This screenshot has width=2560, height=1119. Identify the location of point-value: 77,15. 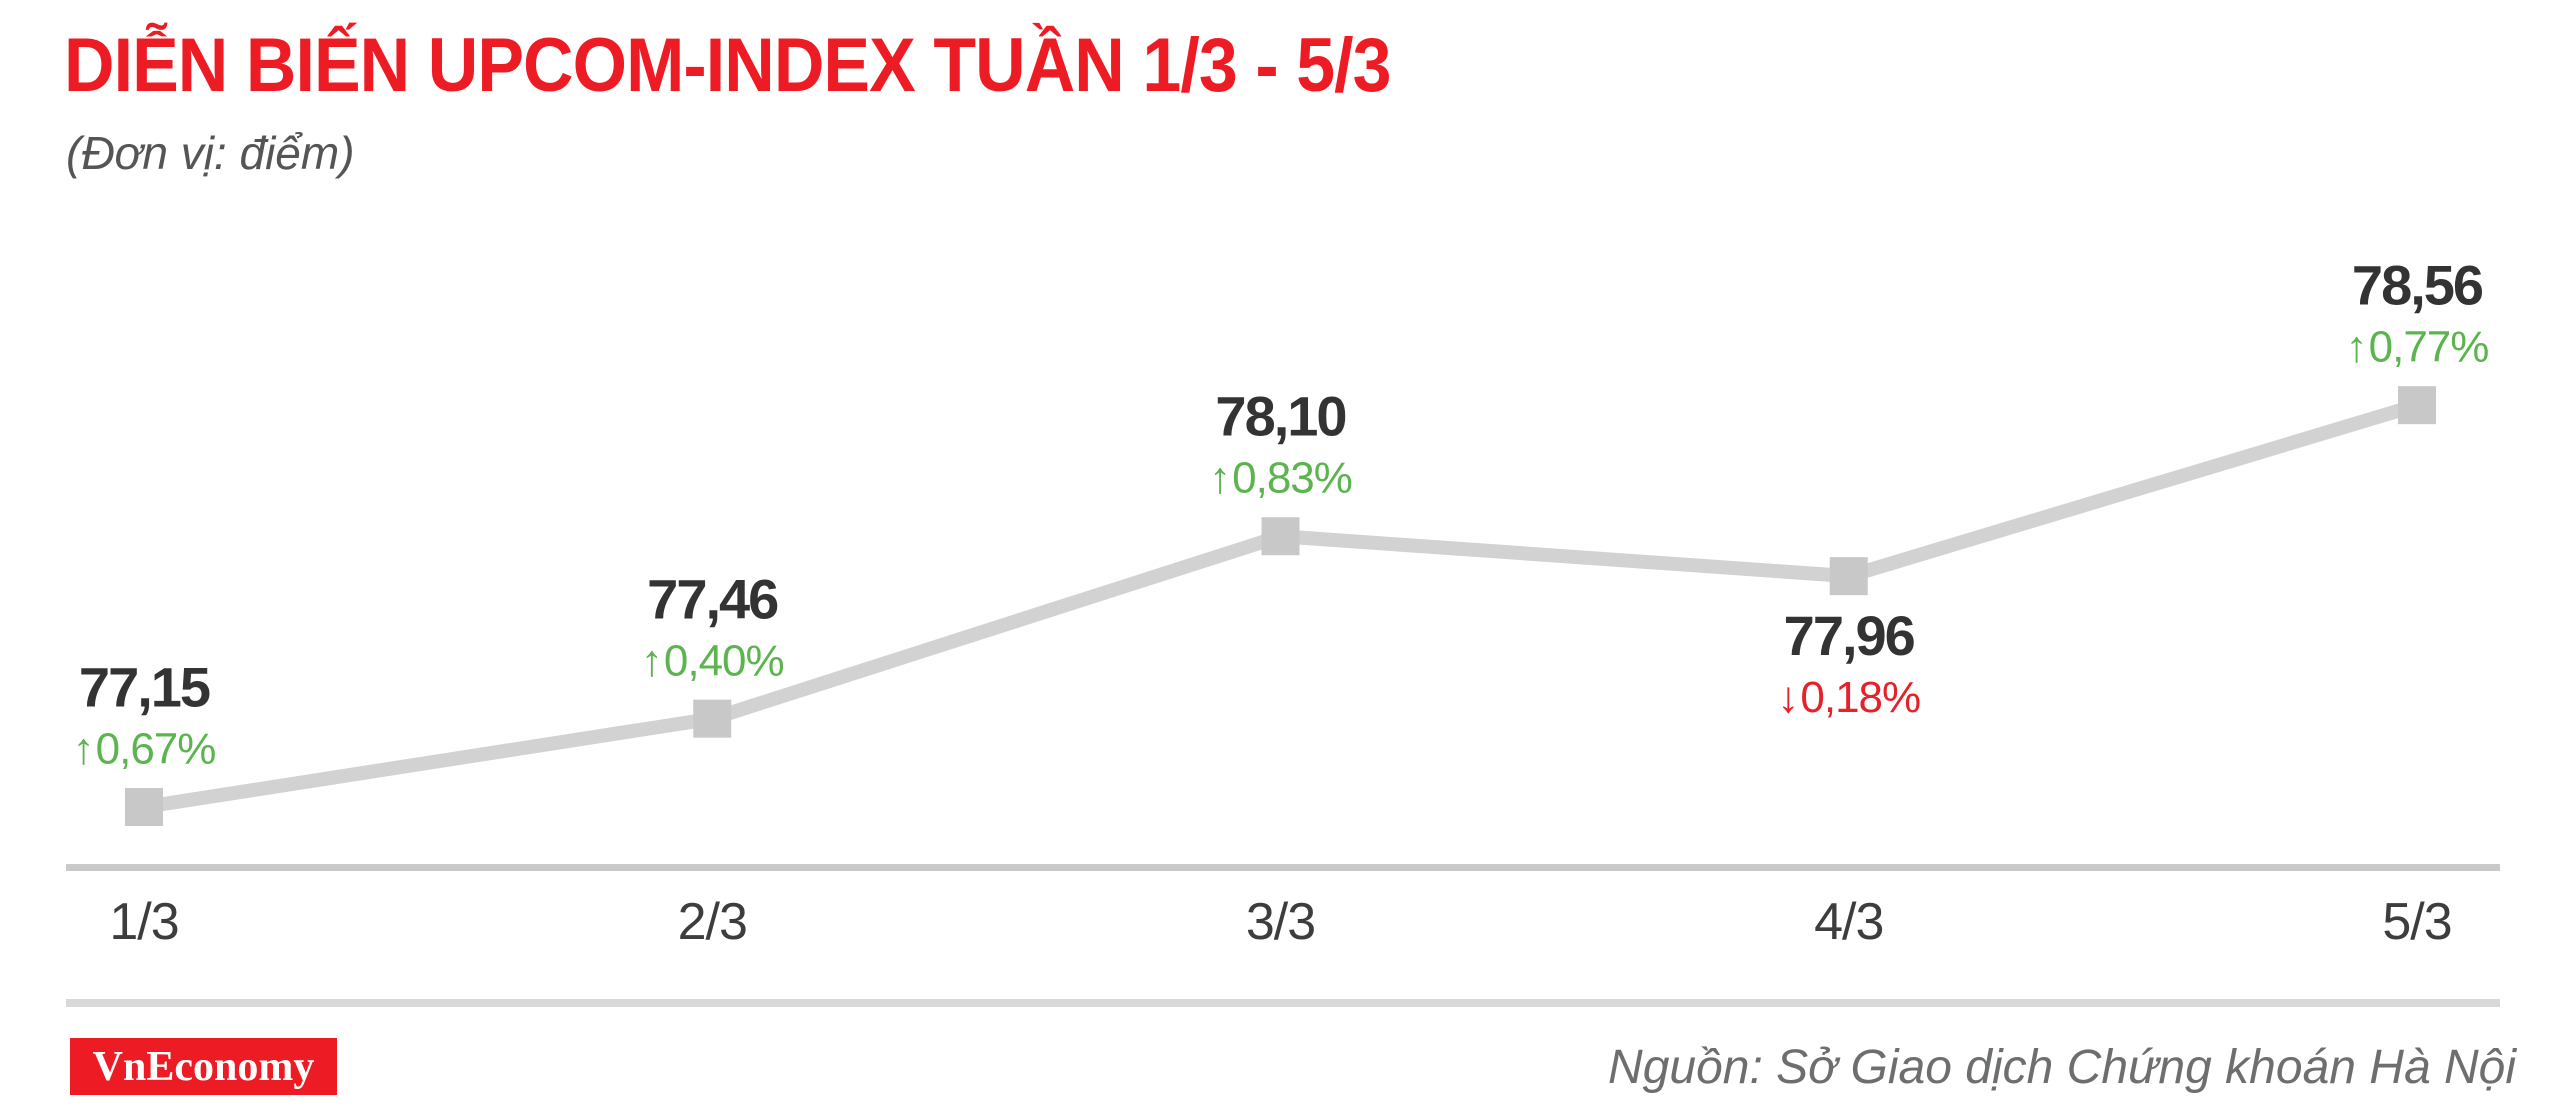
(144, 687).